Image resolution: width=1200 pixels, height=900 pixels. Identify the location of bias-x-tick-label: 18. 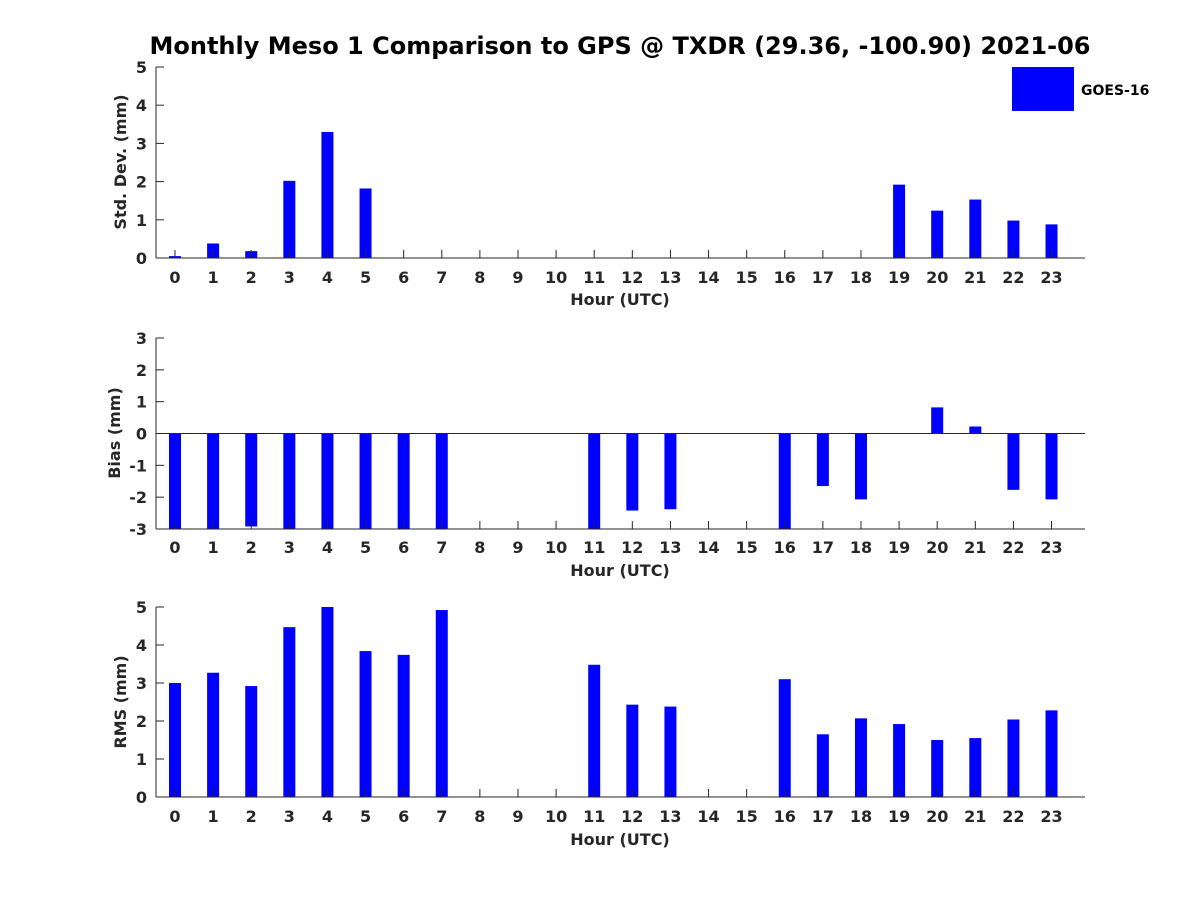
(861, 547).